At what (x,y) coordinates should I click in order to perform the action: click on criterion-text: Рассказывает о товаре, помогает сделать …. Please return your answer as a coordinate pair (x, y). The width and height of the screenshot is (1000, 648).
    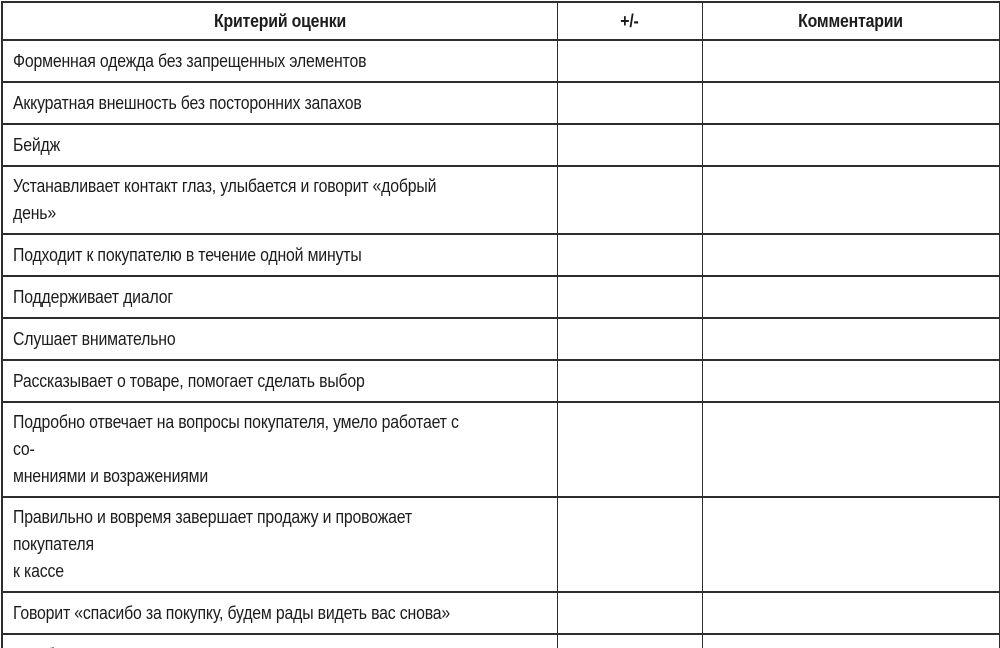
    Looking at the image, I should click on (189, 380).